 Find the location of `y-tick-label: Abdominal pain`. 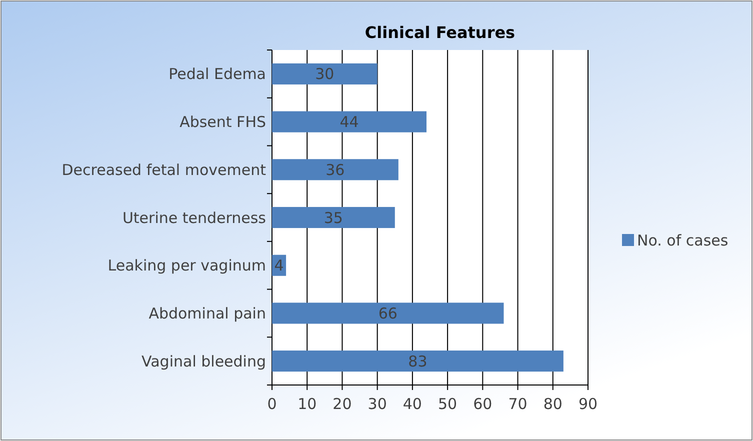

y-tick-label: Abdominal pain is located at coordinates (207, 313).